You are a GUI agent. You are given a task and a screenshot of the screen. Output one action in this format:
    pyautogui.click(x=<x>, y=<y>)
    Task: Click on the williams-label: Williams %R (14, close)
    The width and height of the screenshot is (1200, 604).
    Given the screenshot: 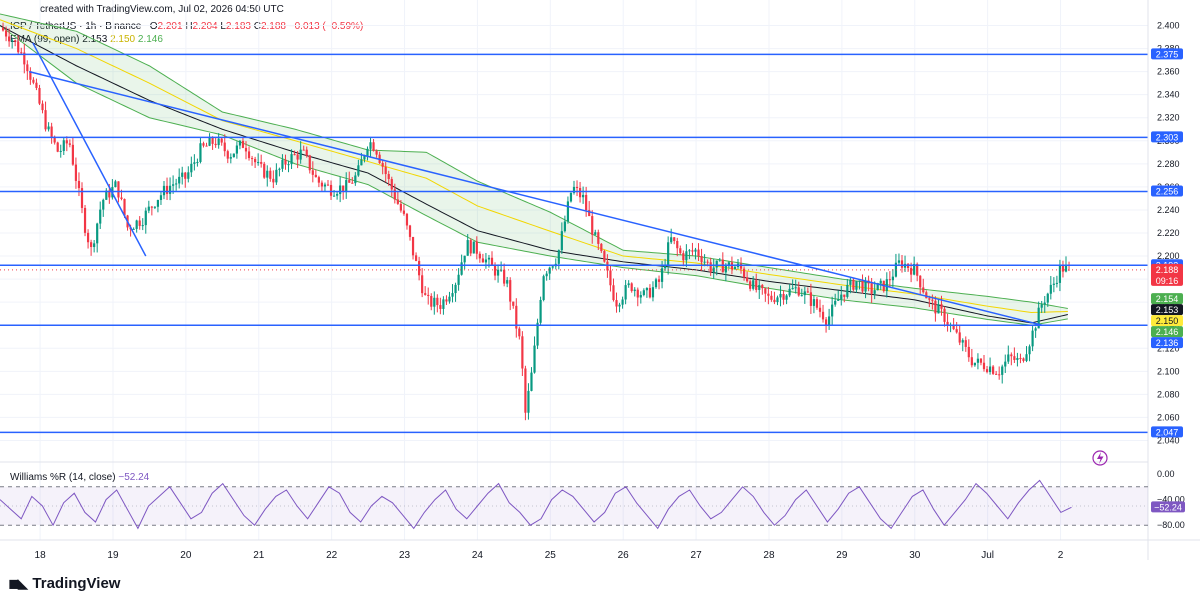 What is the action you would take?
    pyautogui.click(x=63, y=477)
    